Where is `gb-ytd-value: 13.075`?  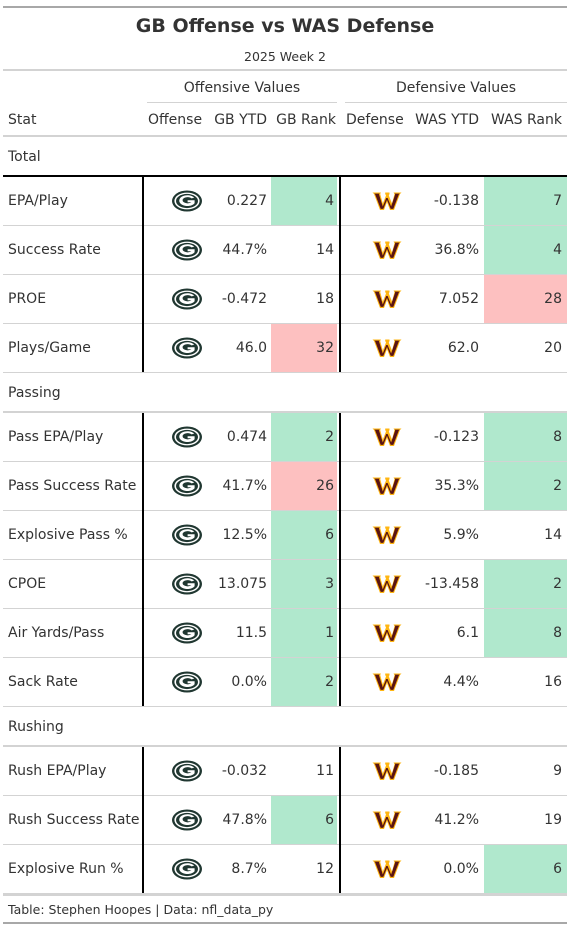 gb-ytd-value: 13.075 is located at coordinates (242, 584).